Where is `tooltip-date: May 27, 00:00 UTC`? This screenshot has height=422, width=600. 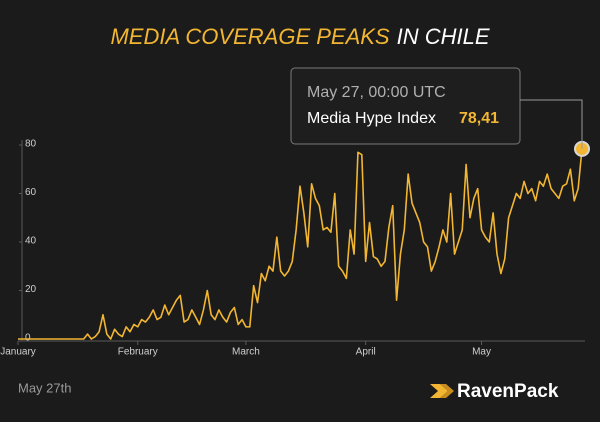
tooltip-date: May 27, 00:00 UTC is located at coordinates (376, 92).